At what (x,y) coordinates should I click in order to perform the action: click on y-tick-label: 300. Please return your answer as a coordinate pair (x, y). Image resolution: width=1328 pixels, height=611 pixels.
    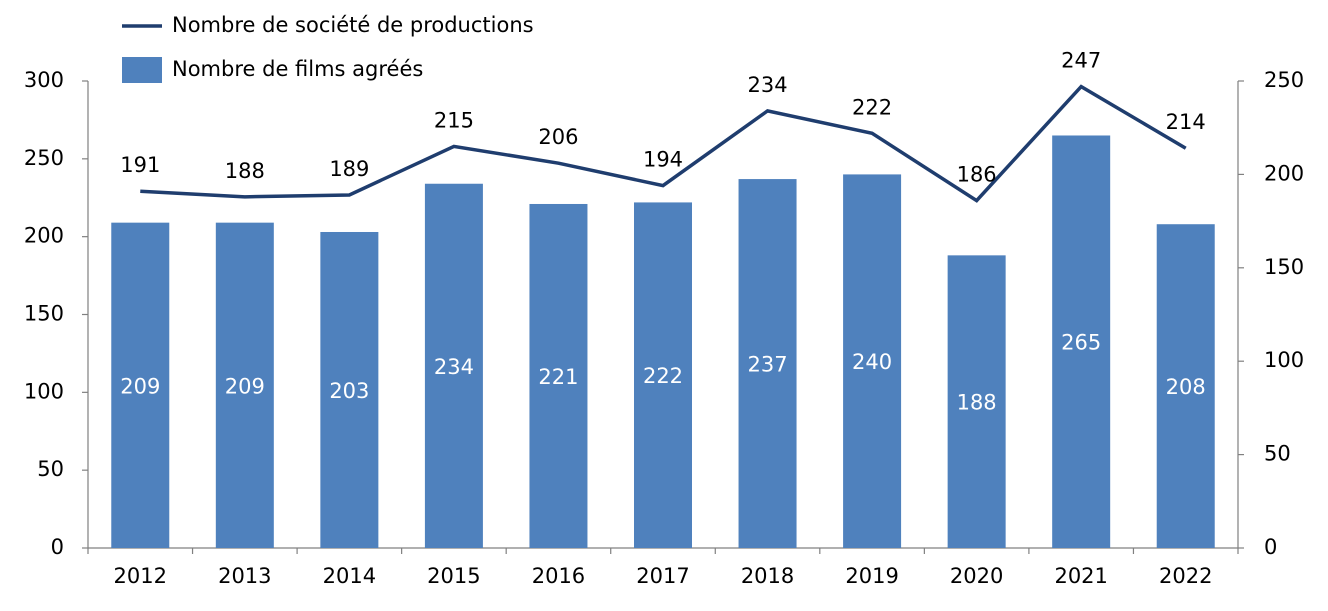
    Looking at the image, I should click on (44, 80).